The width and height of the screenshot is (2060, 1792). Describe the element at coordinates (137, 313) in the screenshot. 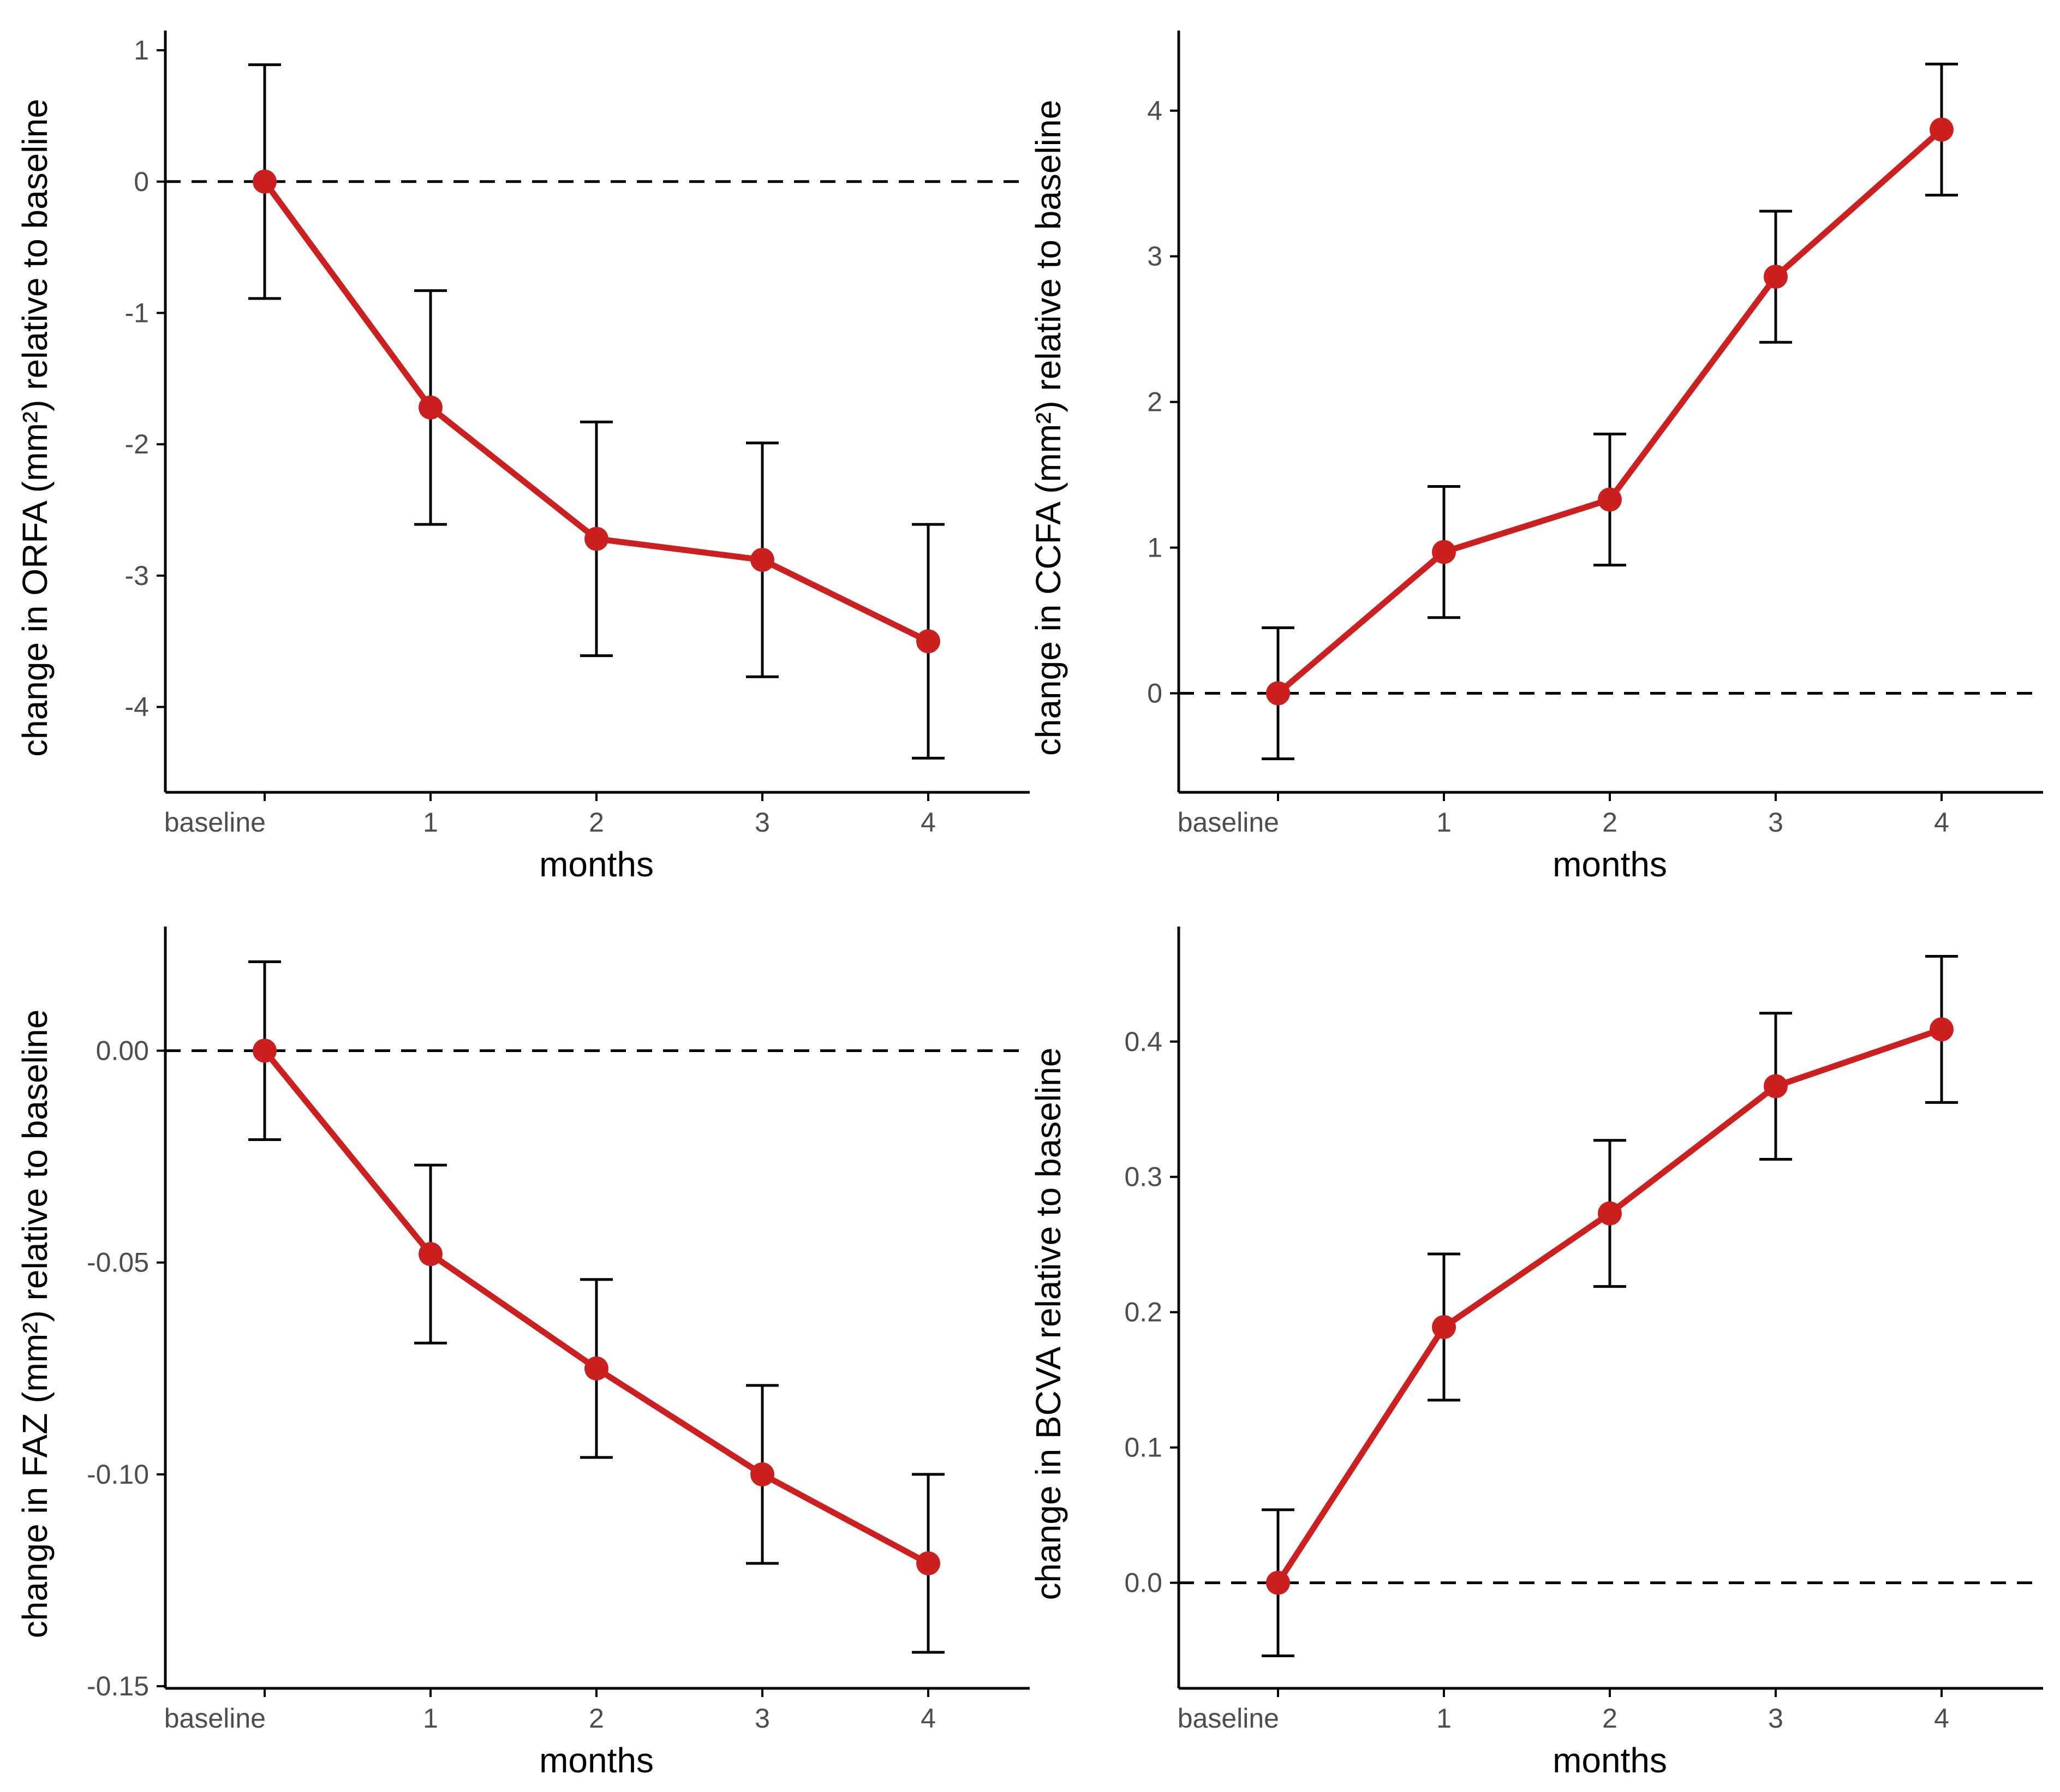

I see `y-tick-label: -1` at that location.